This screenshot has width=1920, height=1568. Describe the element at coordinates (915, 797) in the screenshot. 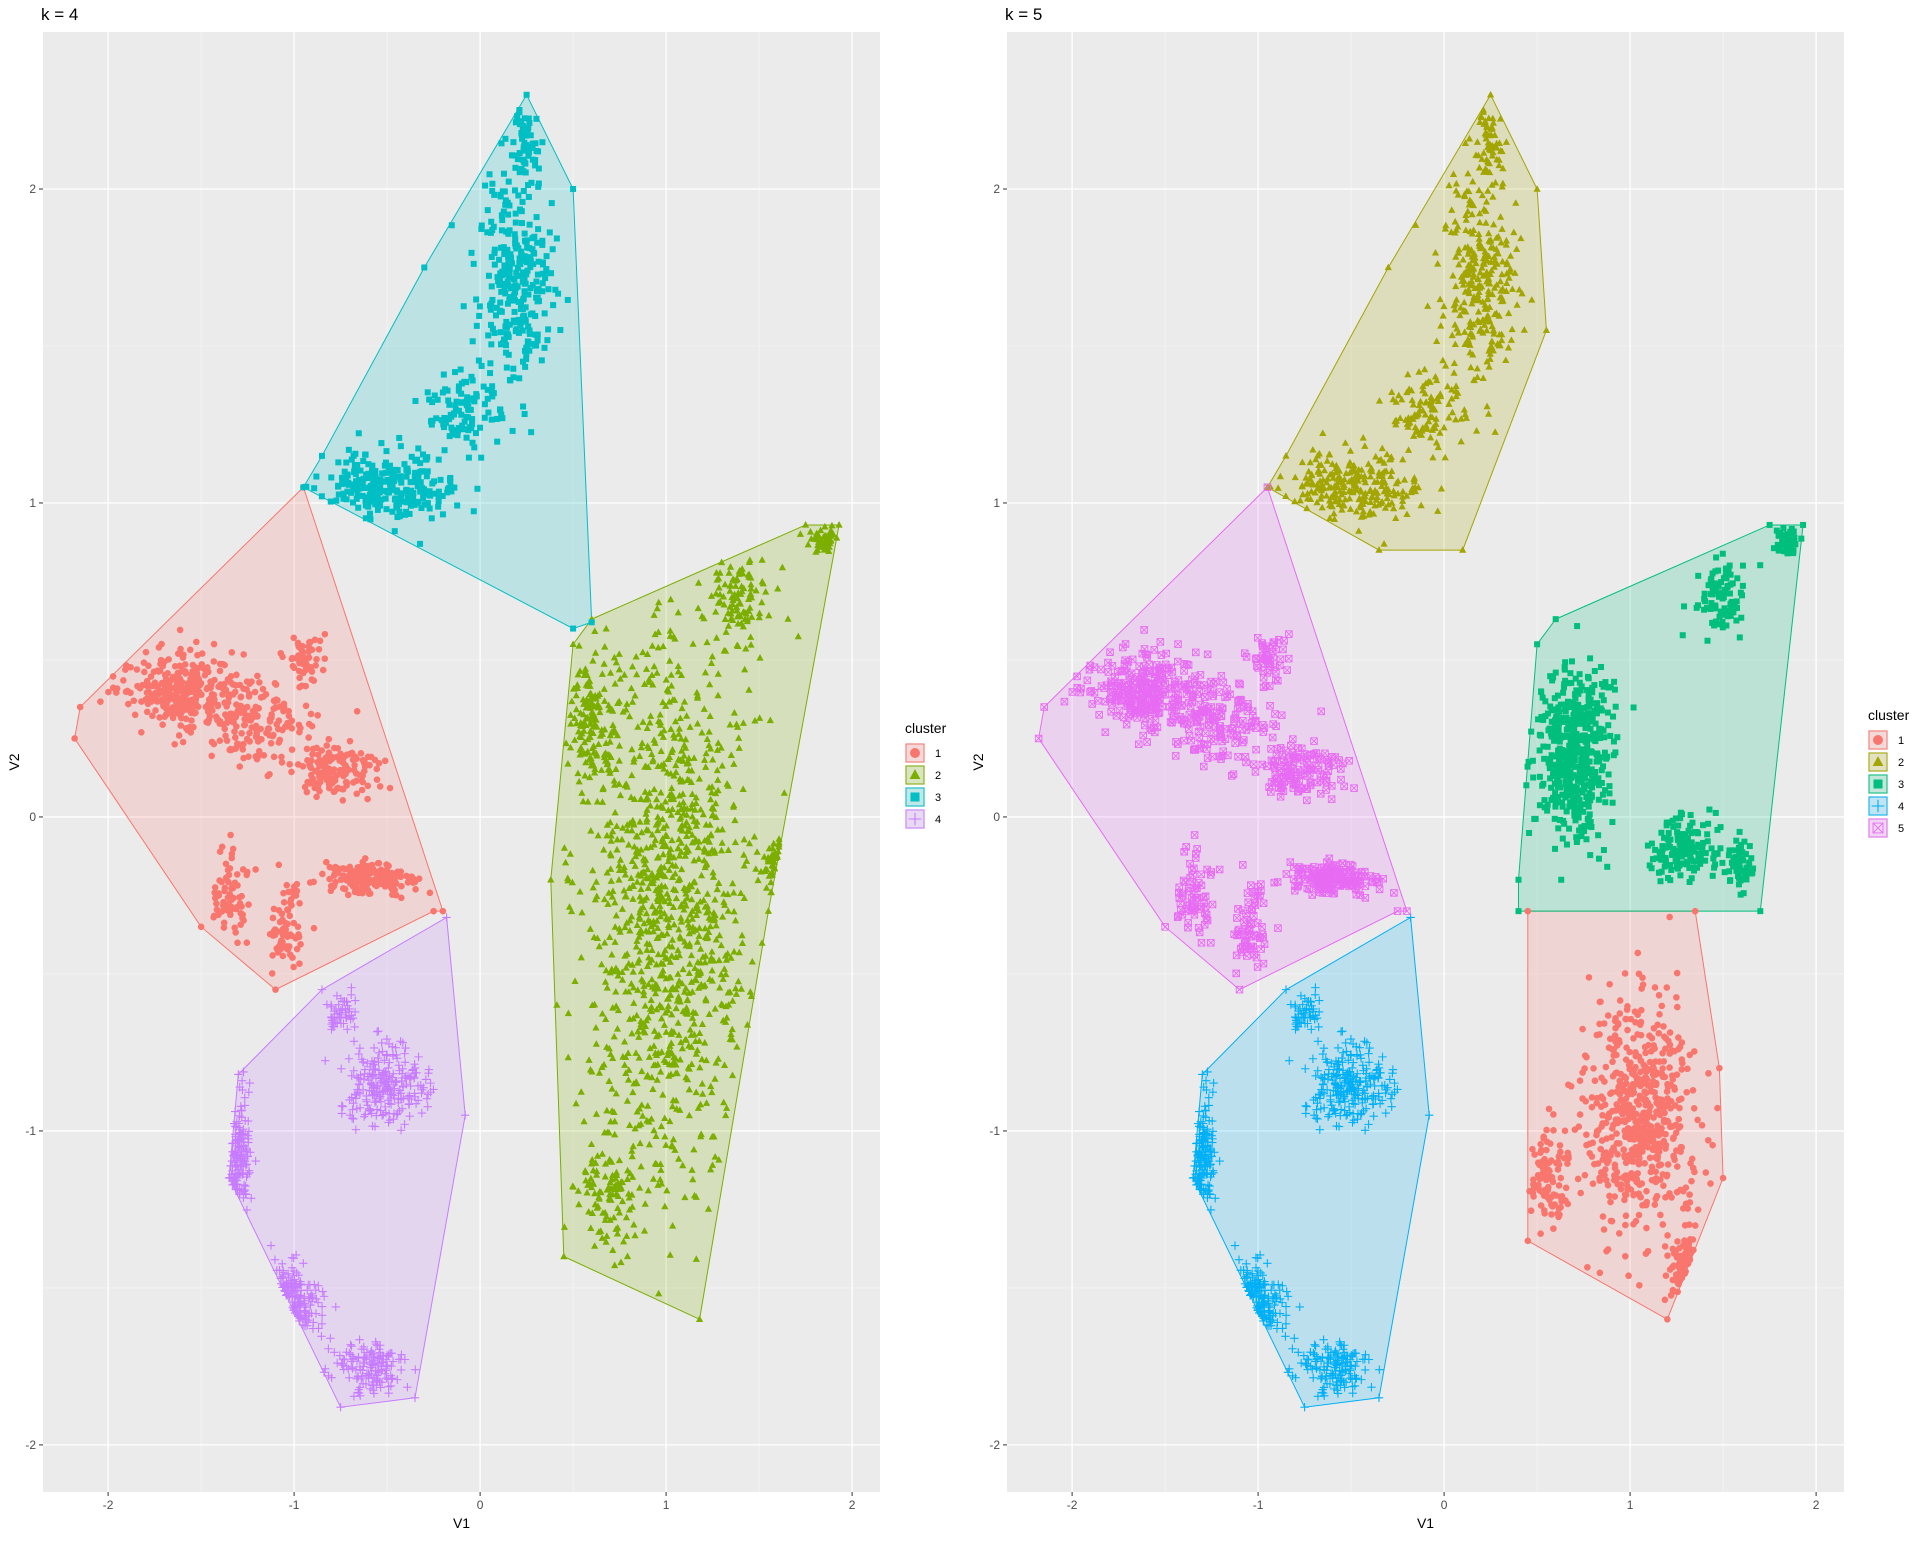

I see `legend-key-symbol` at that location.